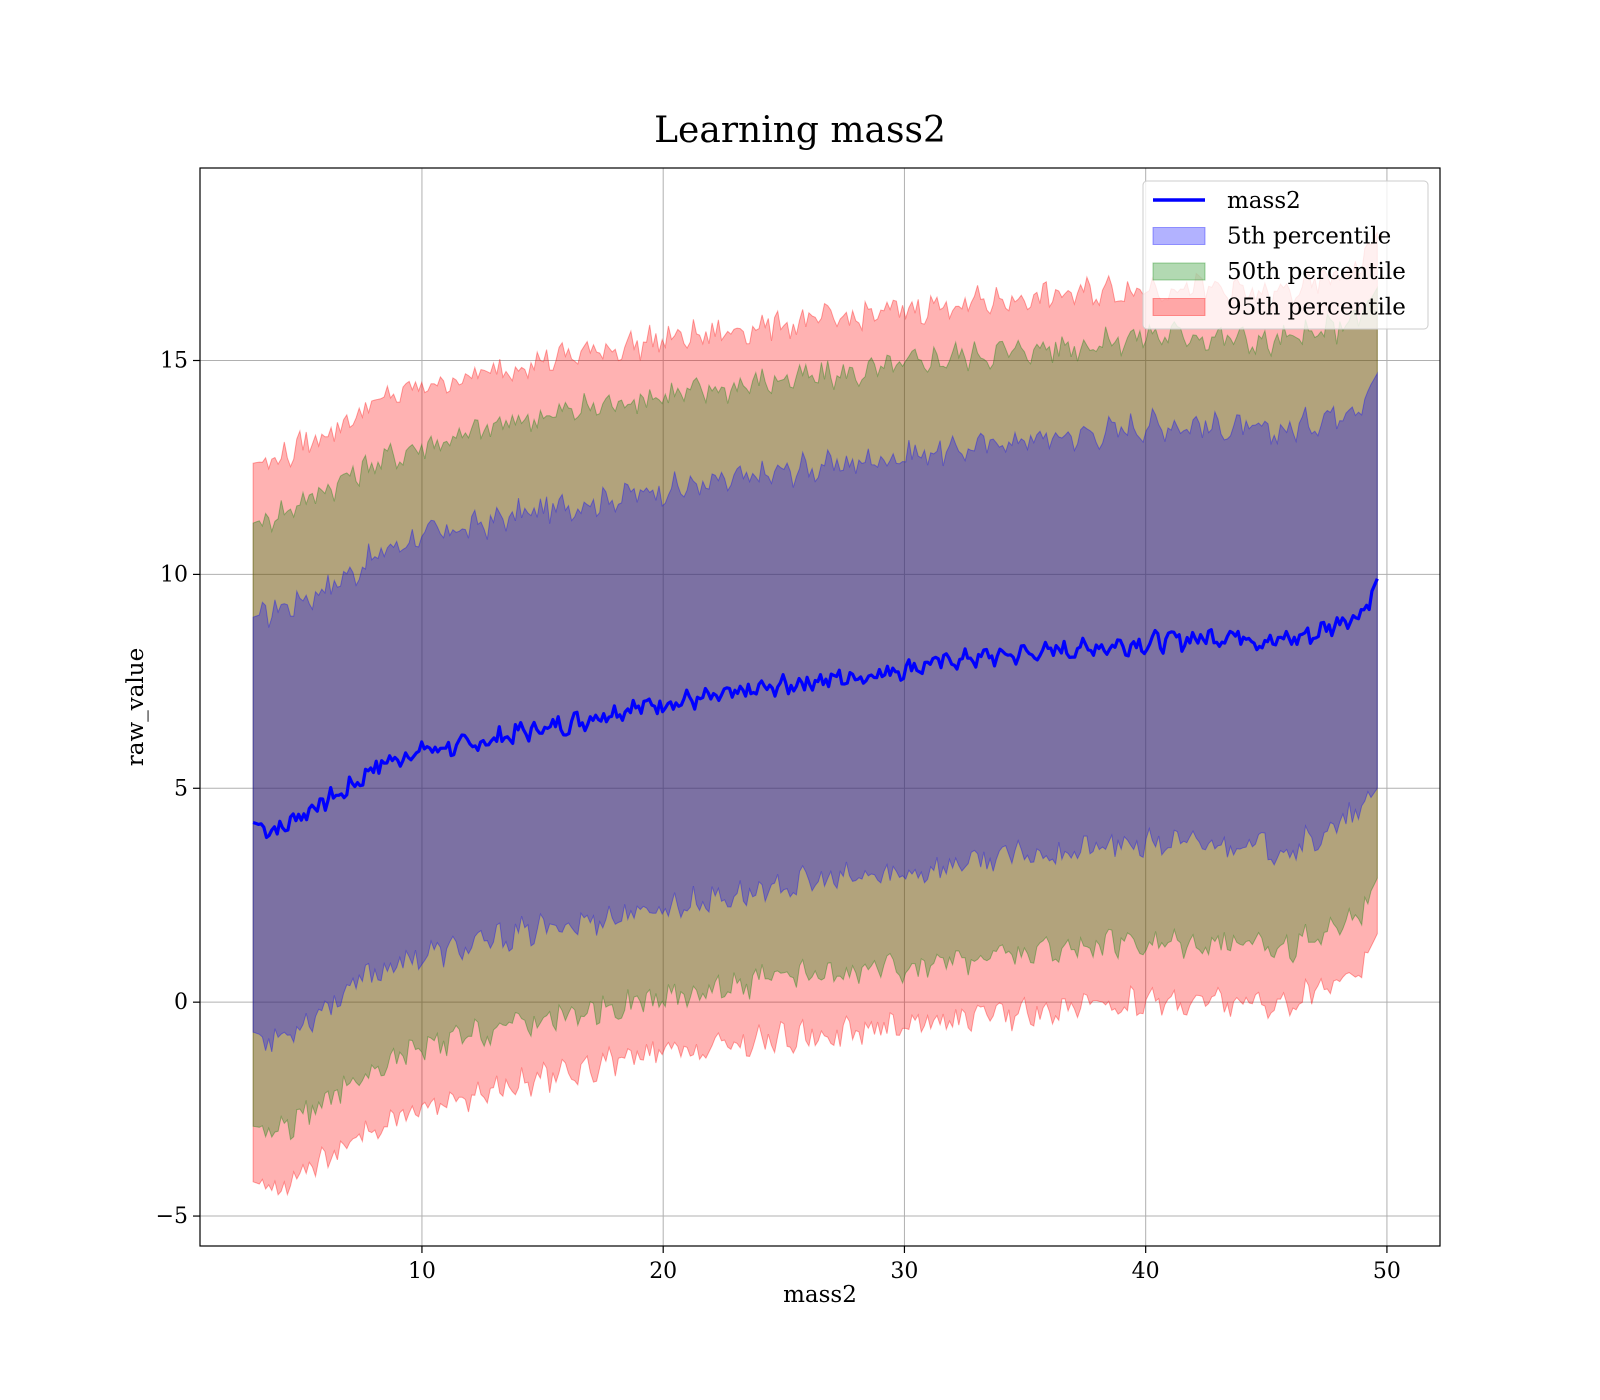 Image resolution: width=1600 pixels, height=1400 pixels. Describe the element at coordinates (1316, 272) in the screenshot. I see `legend-label: 50th percentile` at that location.